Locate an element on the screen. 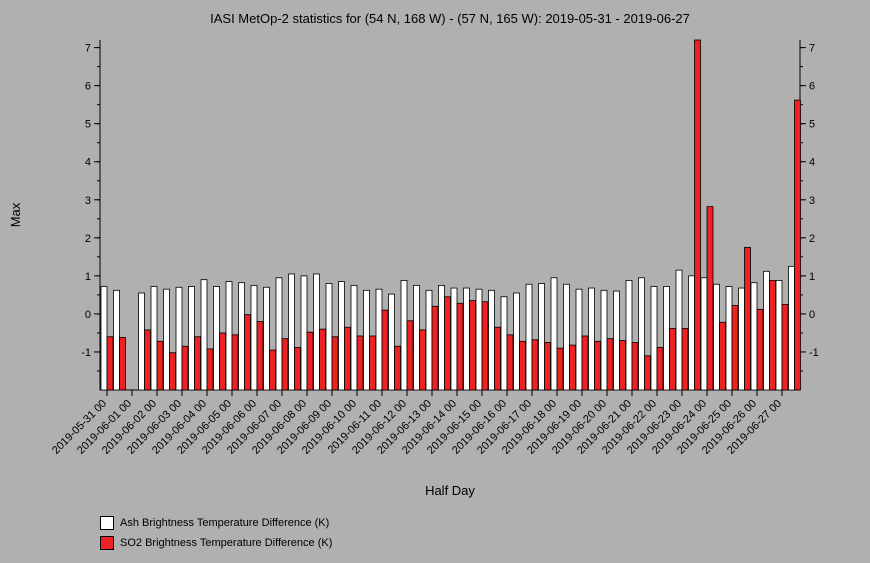 This screenshot has height=563, width=870. y-tick-label-right: 1 is located at coordinates (812, 277).